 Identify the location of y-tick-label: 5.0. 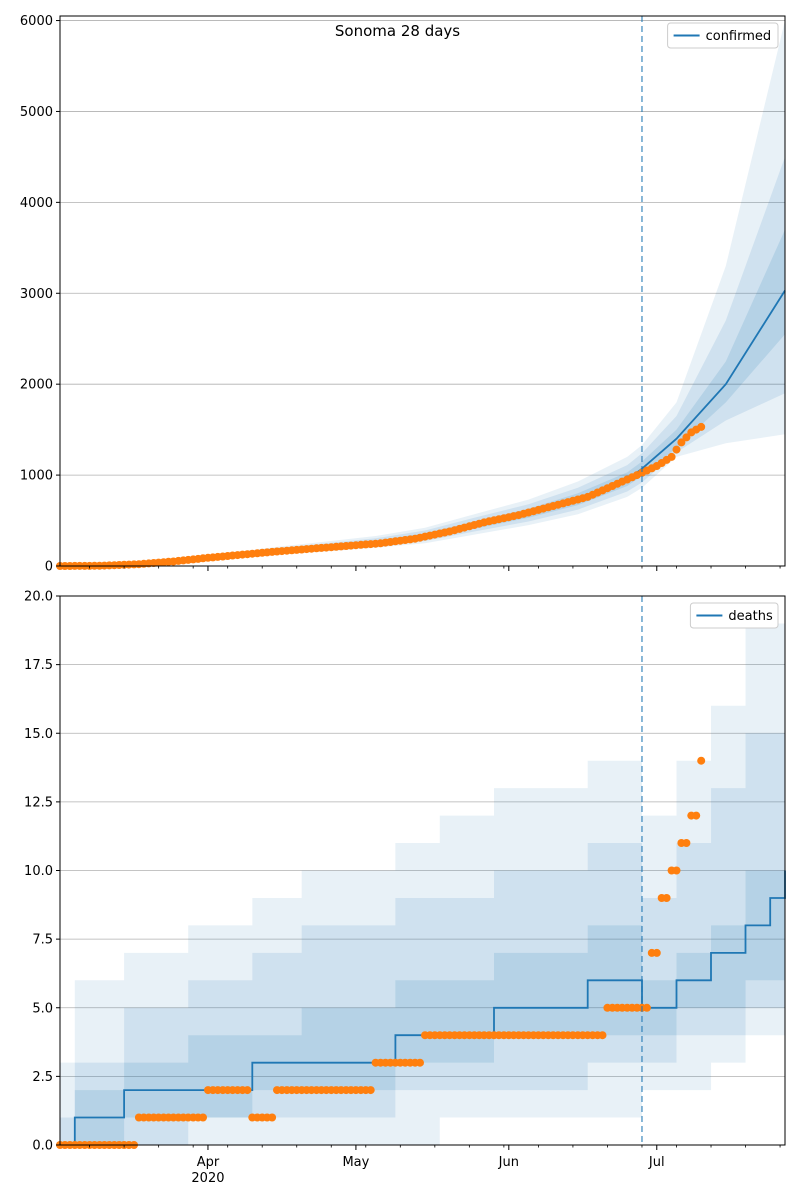
(42, 1008).